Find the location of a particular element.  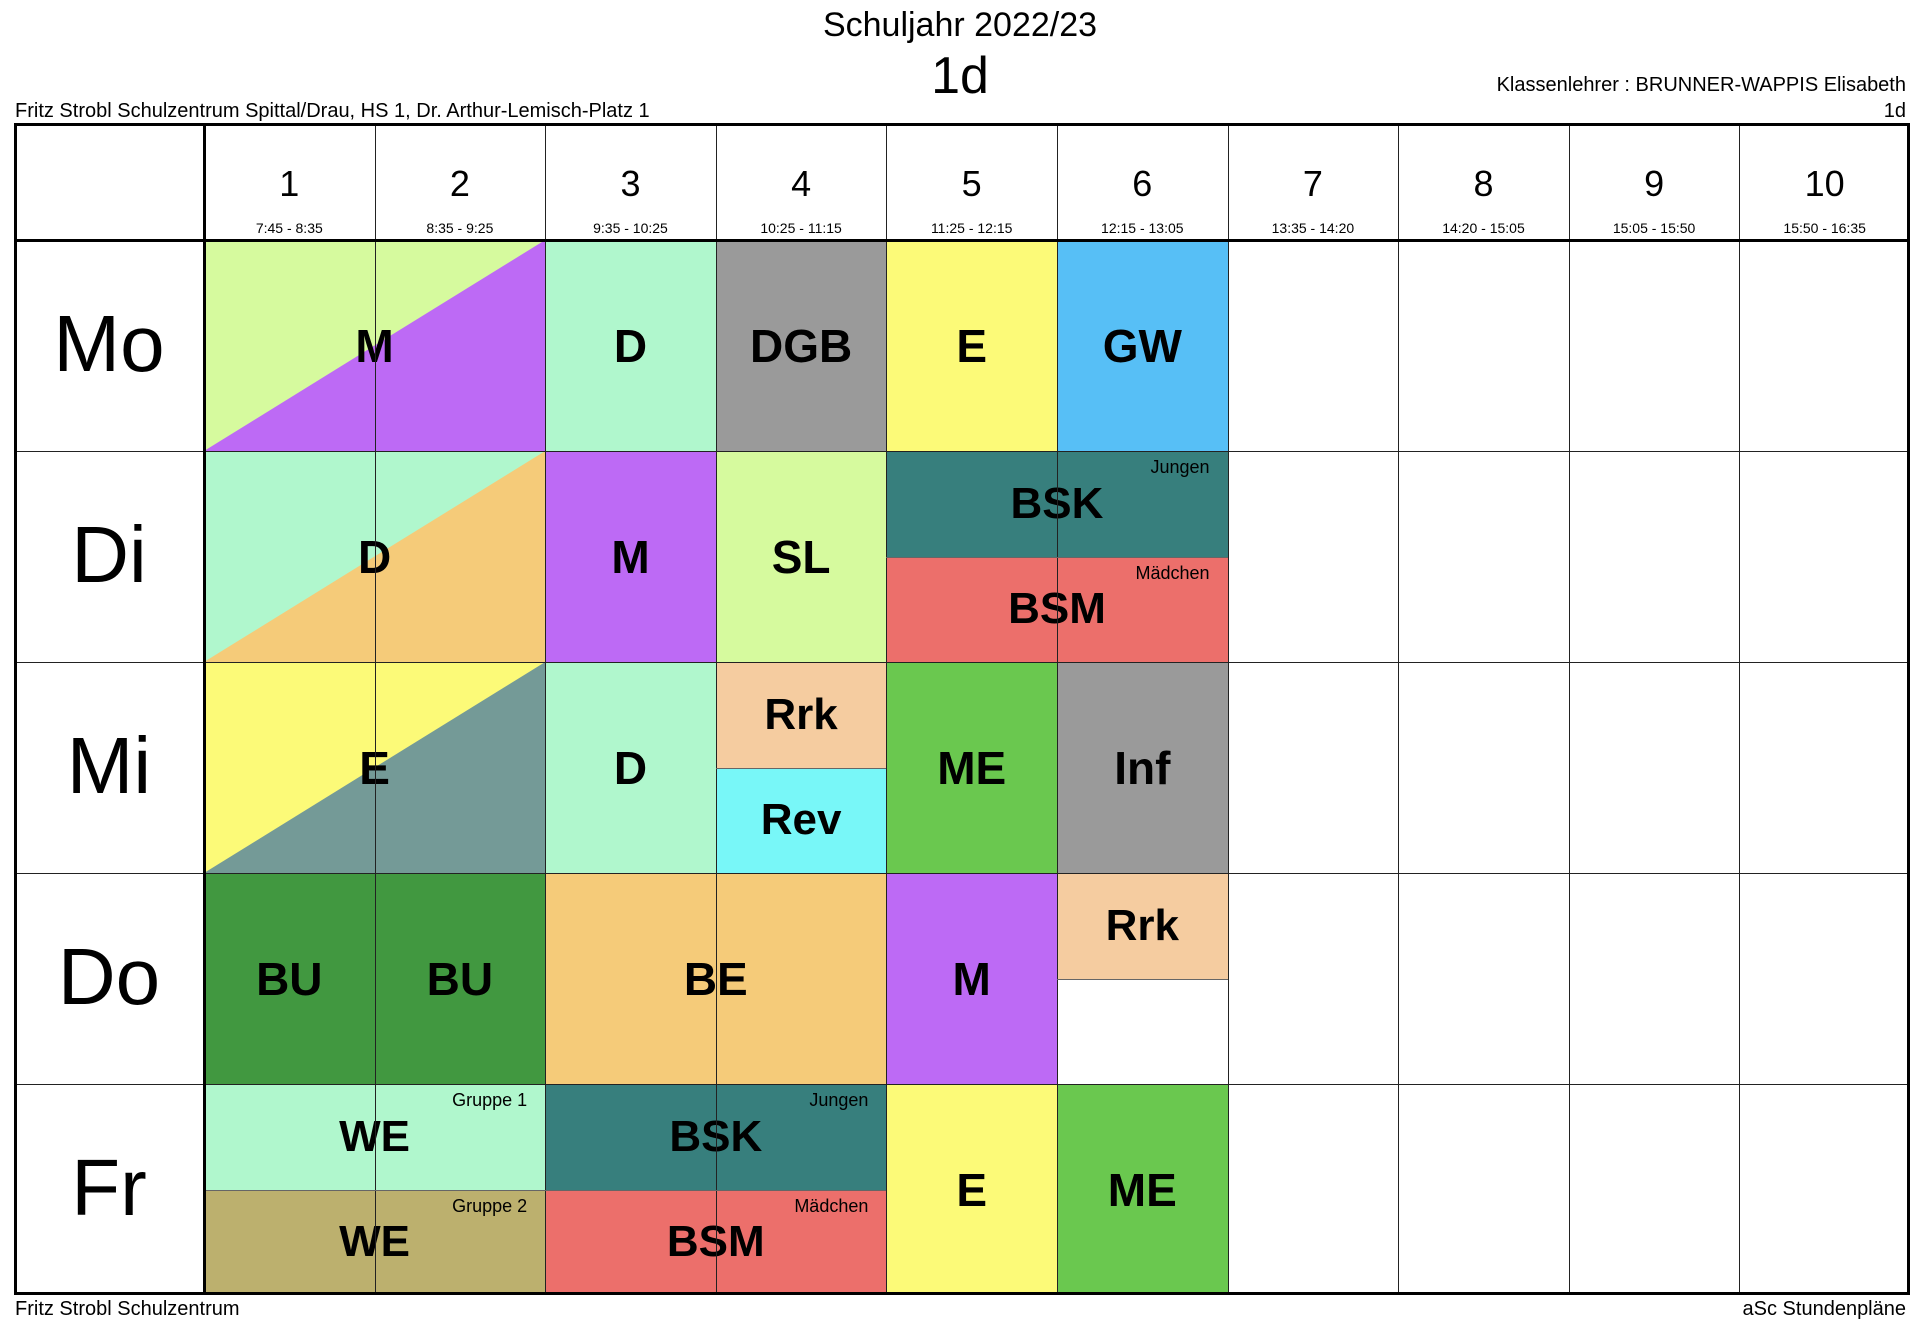

page-title: Schuljahr 2022/23 is located at coordinates (960, 25).